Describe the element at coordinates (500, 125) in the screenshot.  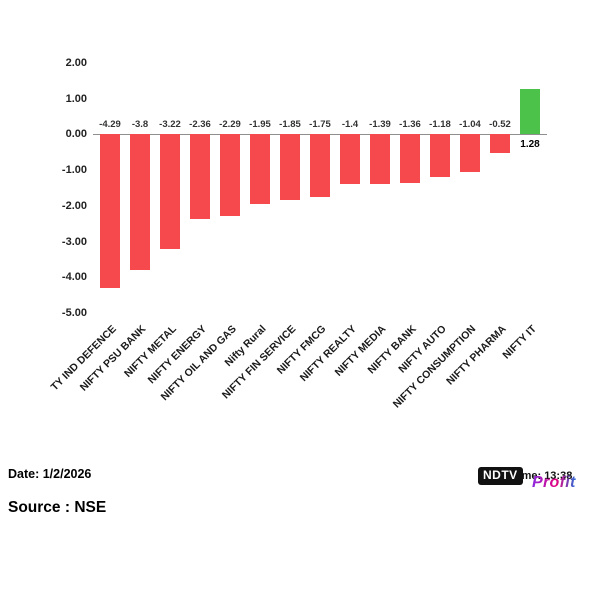
I see `bar-value-label: -0.52` at that location.